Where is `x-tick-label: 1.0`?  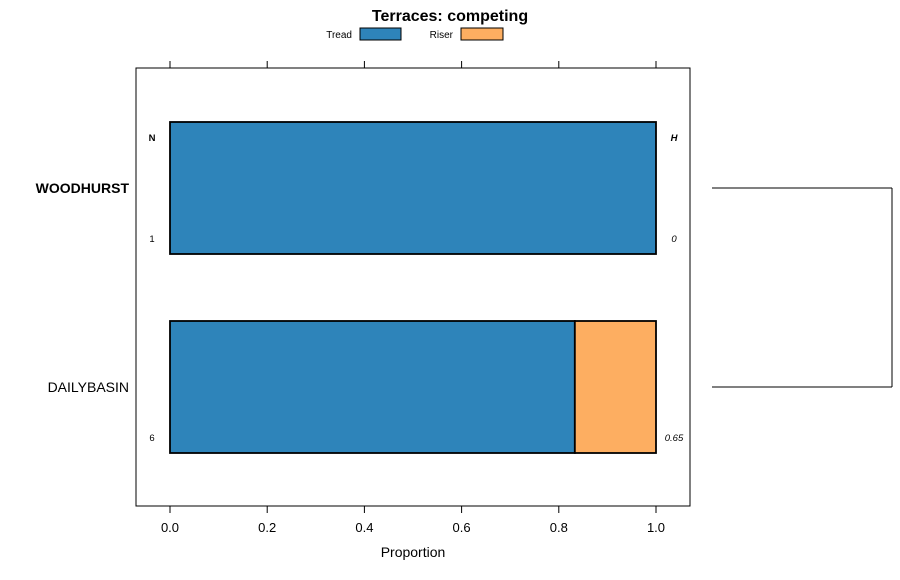
x-tick-label: 1.0 is located at coordinates (656, 527).